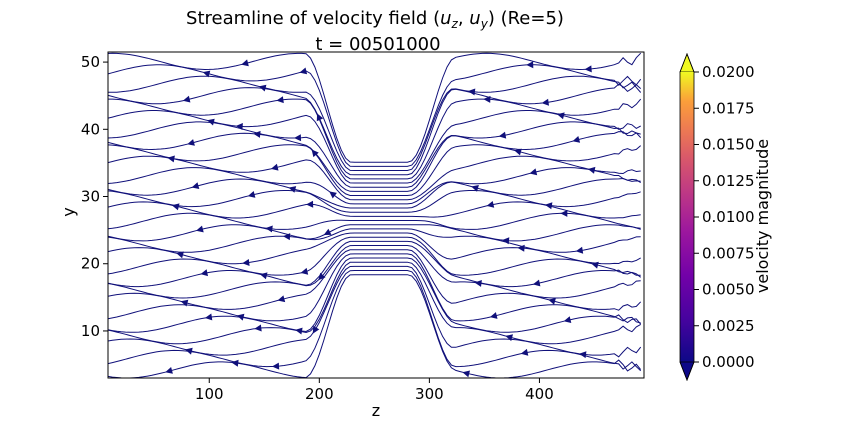 This screenshot has height=432, width=864. What do you see at coordinates (728, 108) in the screenshot?
I see `colorbar-tick-label: 0.0175` at bounding box center [728, 108].